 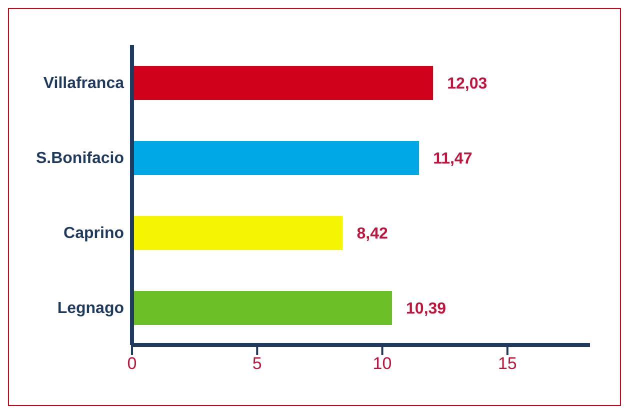 I want to click on y-tick-label: Villafranca, so click(x=83, y=83).